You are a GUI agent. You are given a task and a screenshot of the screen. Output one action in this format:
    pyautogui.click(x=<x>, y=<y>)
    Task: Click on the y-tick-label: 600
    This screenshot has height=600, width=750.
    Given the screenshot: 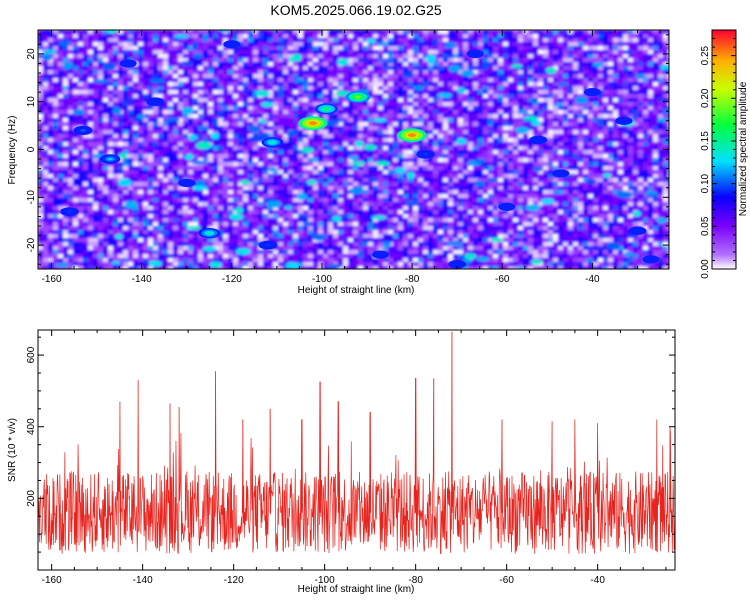 What is the action you would take?
    pyautogui.click(x=31, y=354)
    